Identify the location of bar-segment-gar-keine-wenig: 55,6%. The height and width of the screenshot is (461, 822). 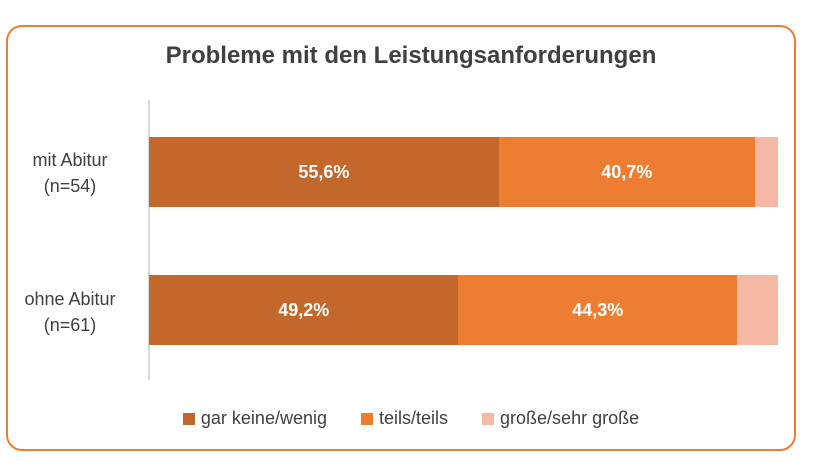
(324, 172).